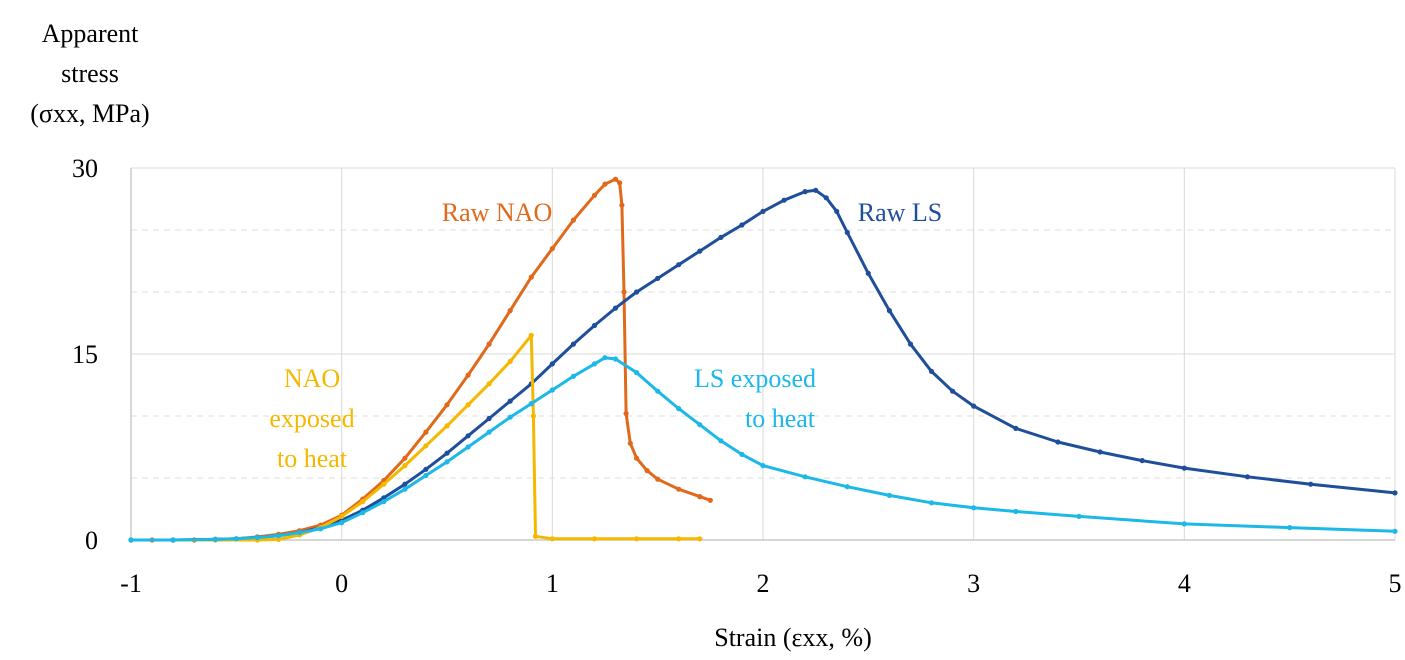 This screenshot has width=1405, height=660. Describe the element at coordinates (91, 540) in the screenshot. I see `y-tick-label: 0` at that location.